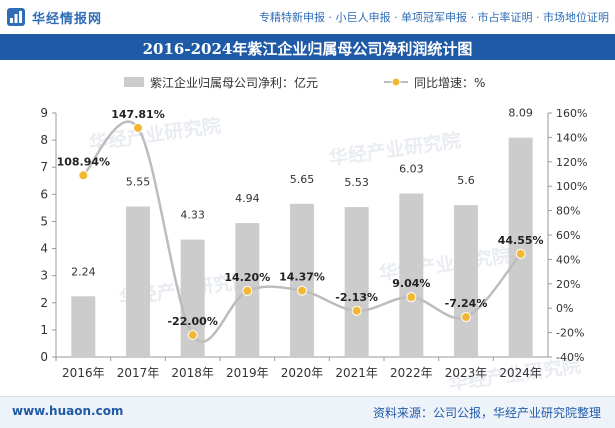 The width and height of the screenshot is (615, 428). I want to click on growth-rate-label: 14.20%, so click(247, 277).